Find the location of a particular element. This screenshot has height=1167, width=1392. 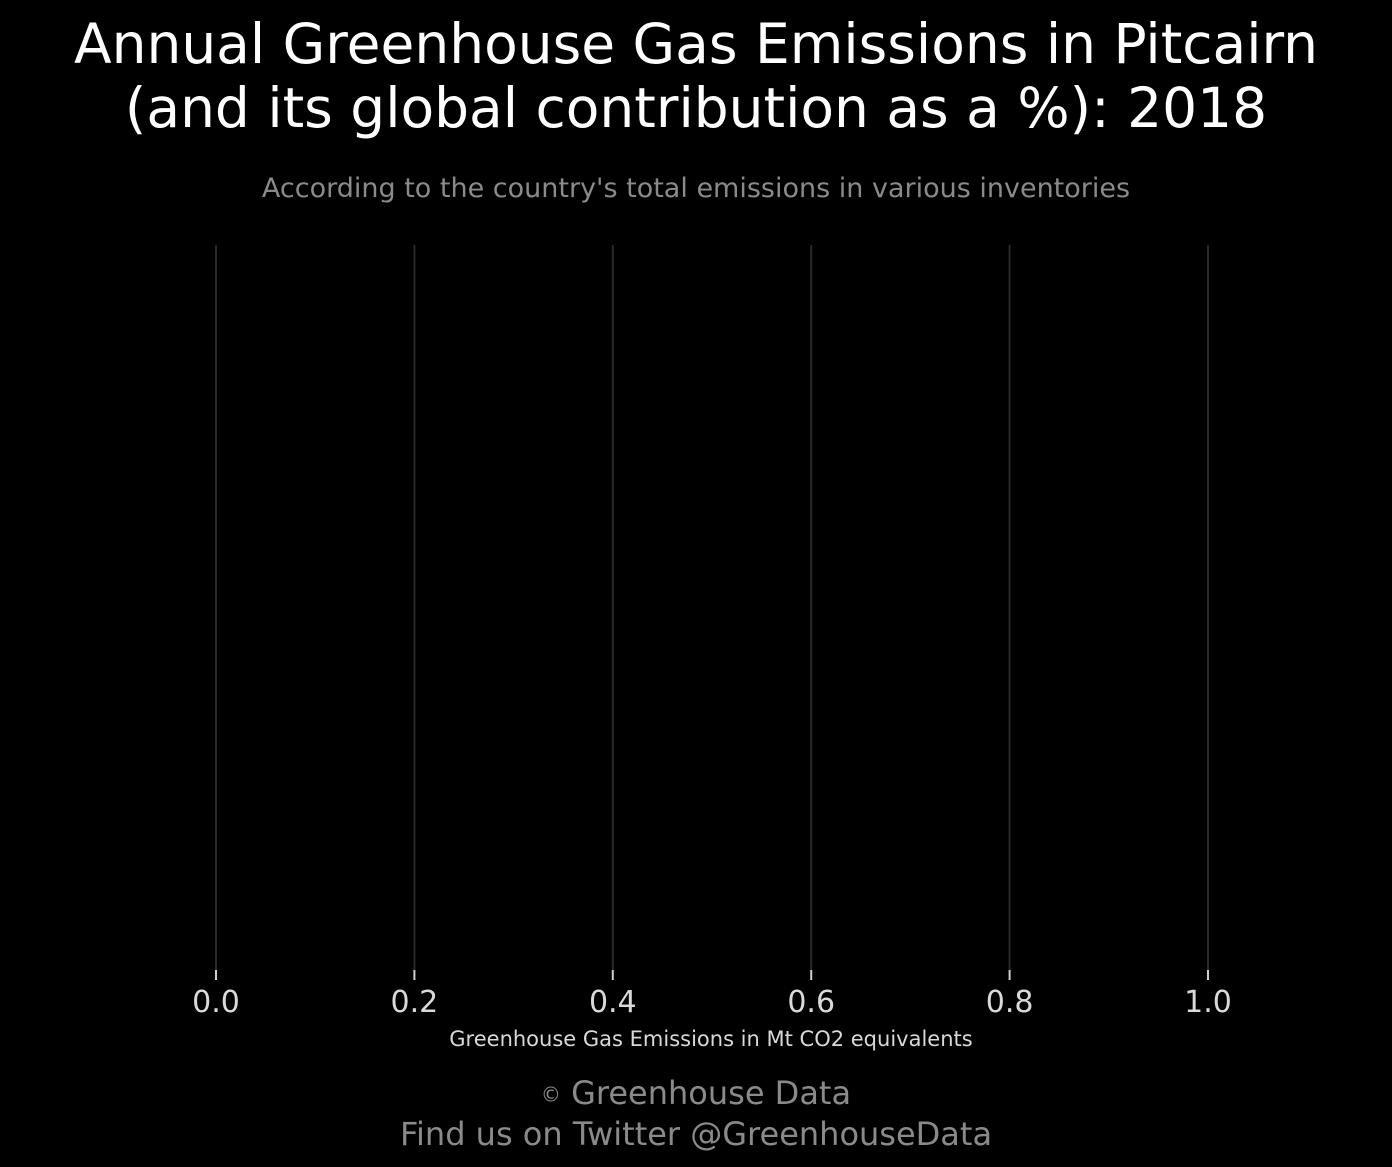

x-tick-label-0.0: 0.0 is located at coordinates (216, 1002).